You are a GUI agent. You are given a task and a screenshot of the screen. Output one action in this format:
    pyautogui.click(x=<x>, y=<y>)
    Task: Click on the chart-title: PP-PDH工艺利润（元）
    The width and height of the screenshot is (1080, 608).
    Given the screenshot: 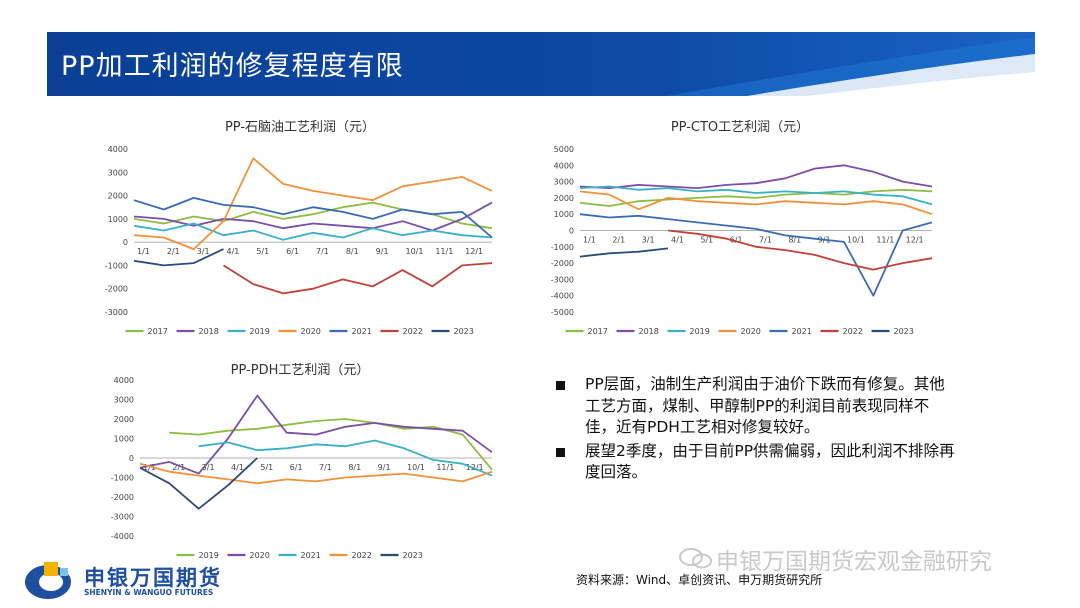 What is the action you would take?
    pyautogui.click(x=300, y=370)
    